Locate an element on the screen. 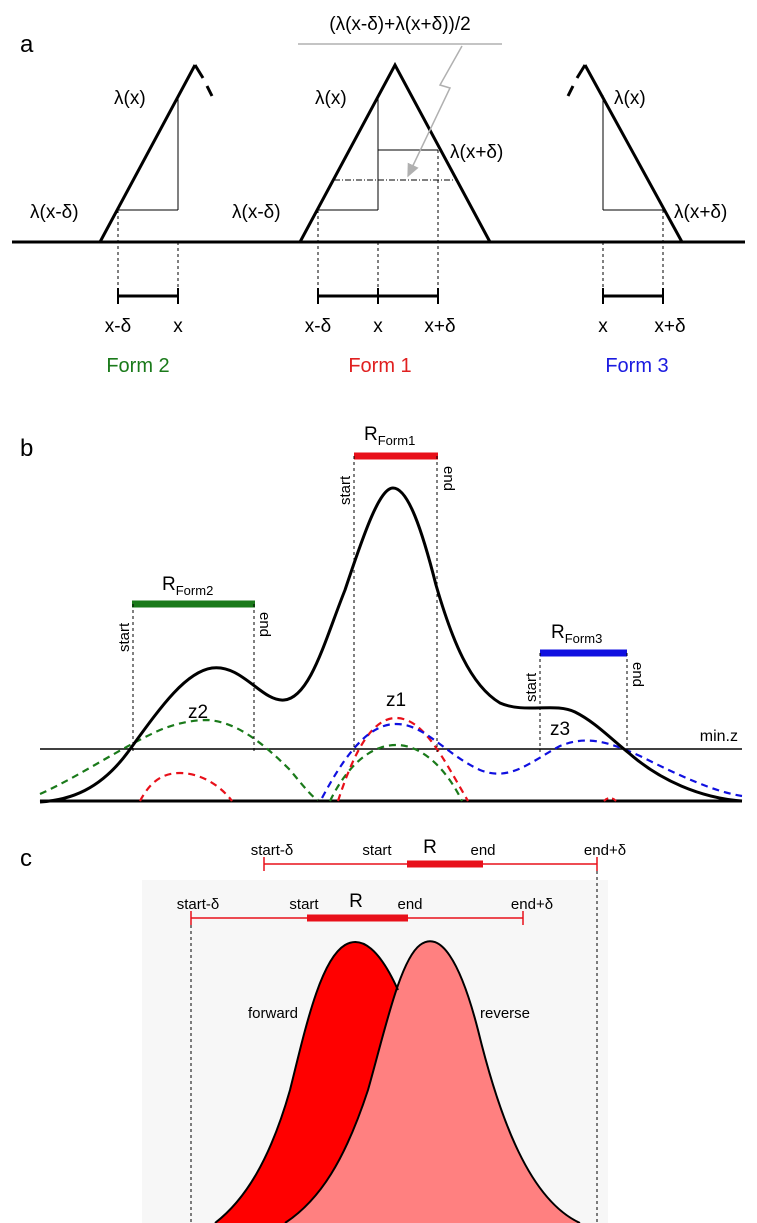 Image resolution: width=757 pixels, height=1223 pixels. z3-label: z3 is located at coordinates (560, 729).